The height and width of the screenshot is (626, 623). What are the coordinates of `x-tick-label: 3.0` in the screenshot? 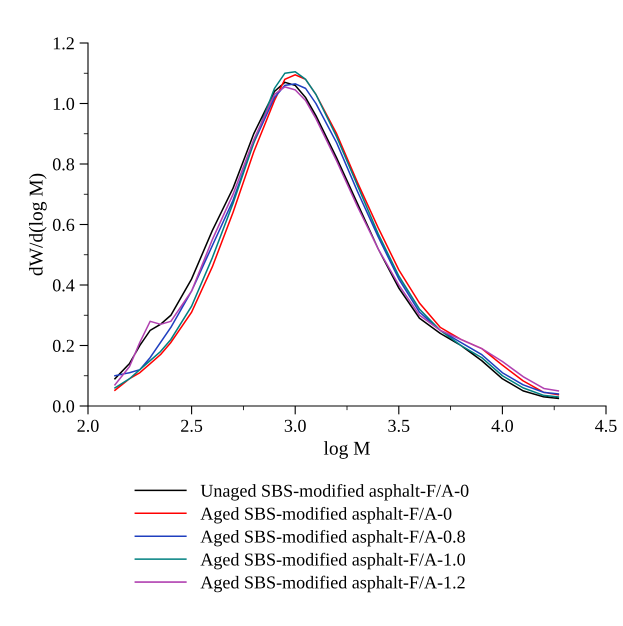 It's located at (295, 426).